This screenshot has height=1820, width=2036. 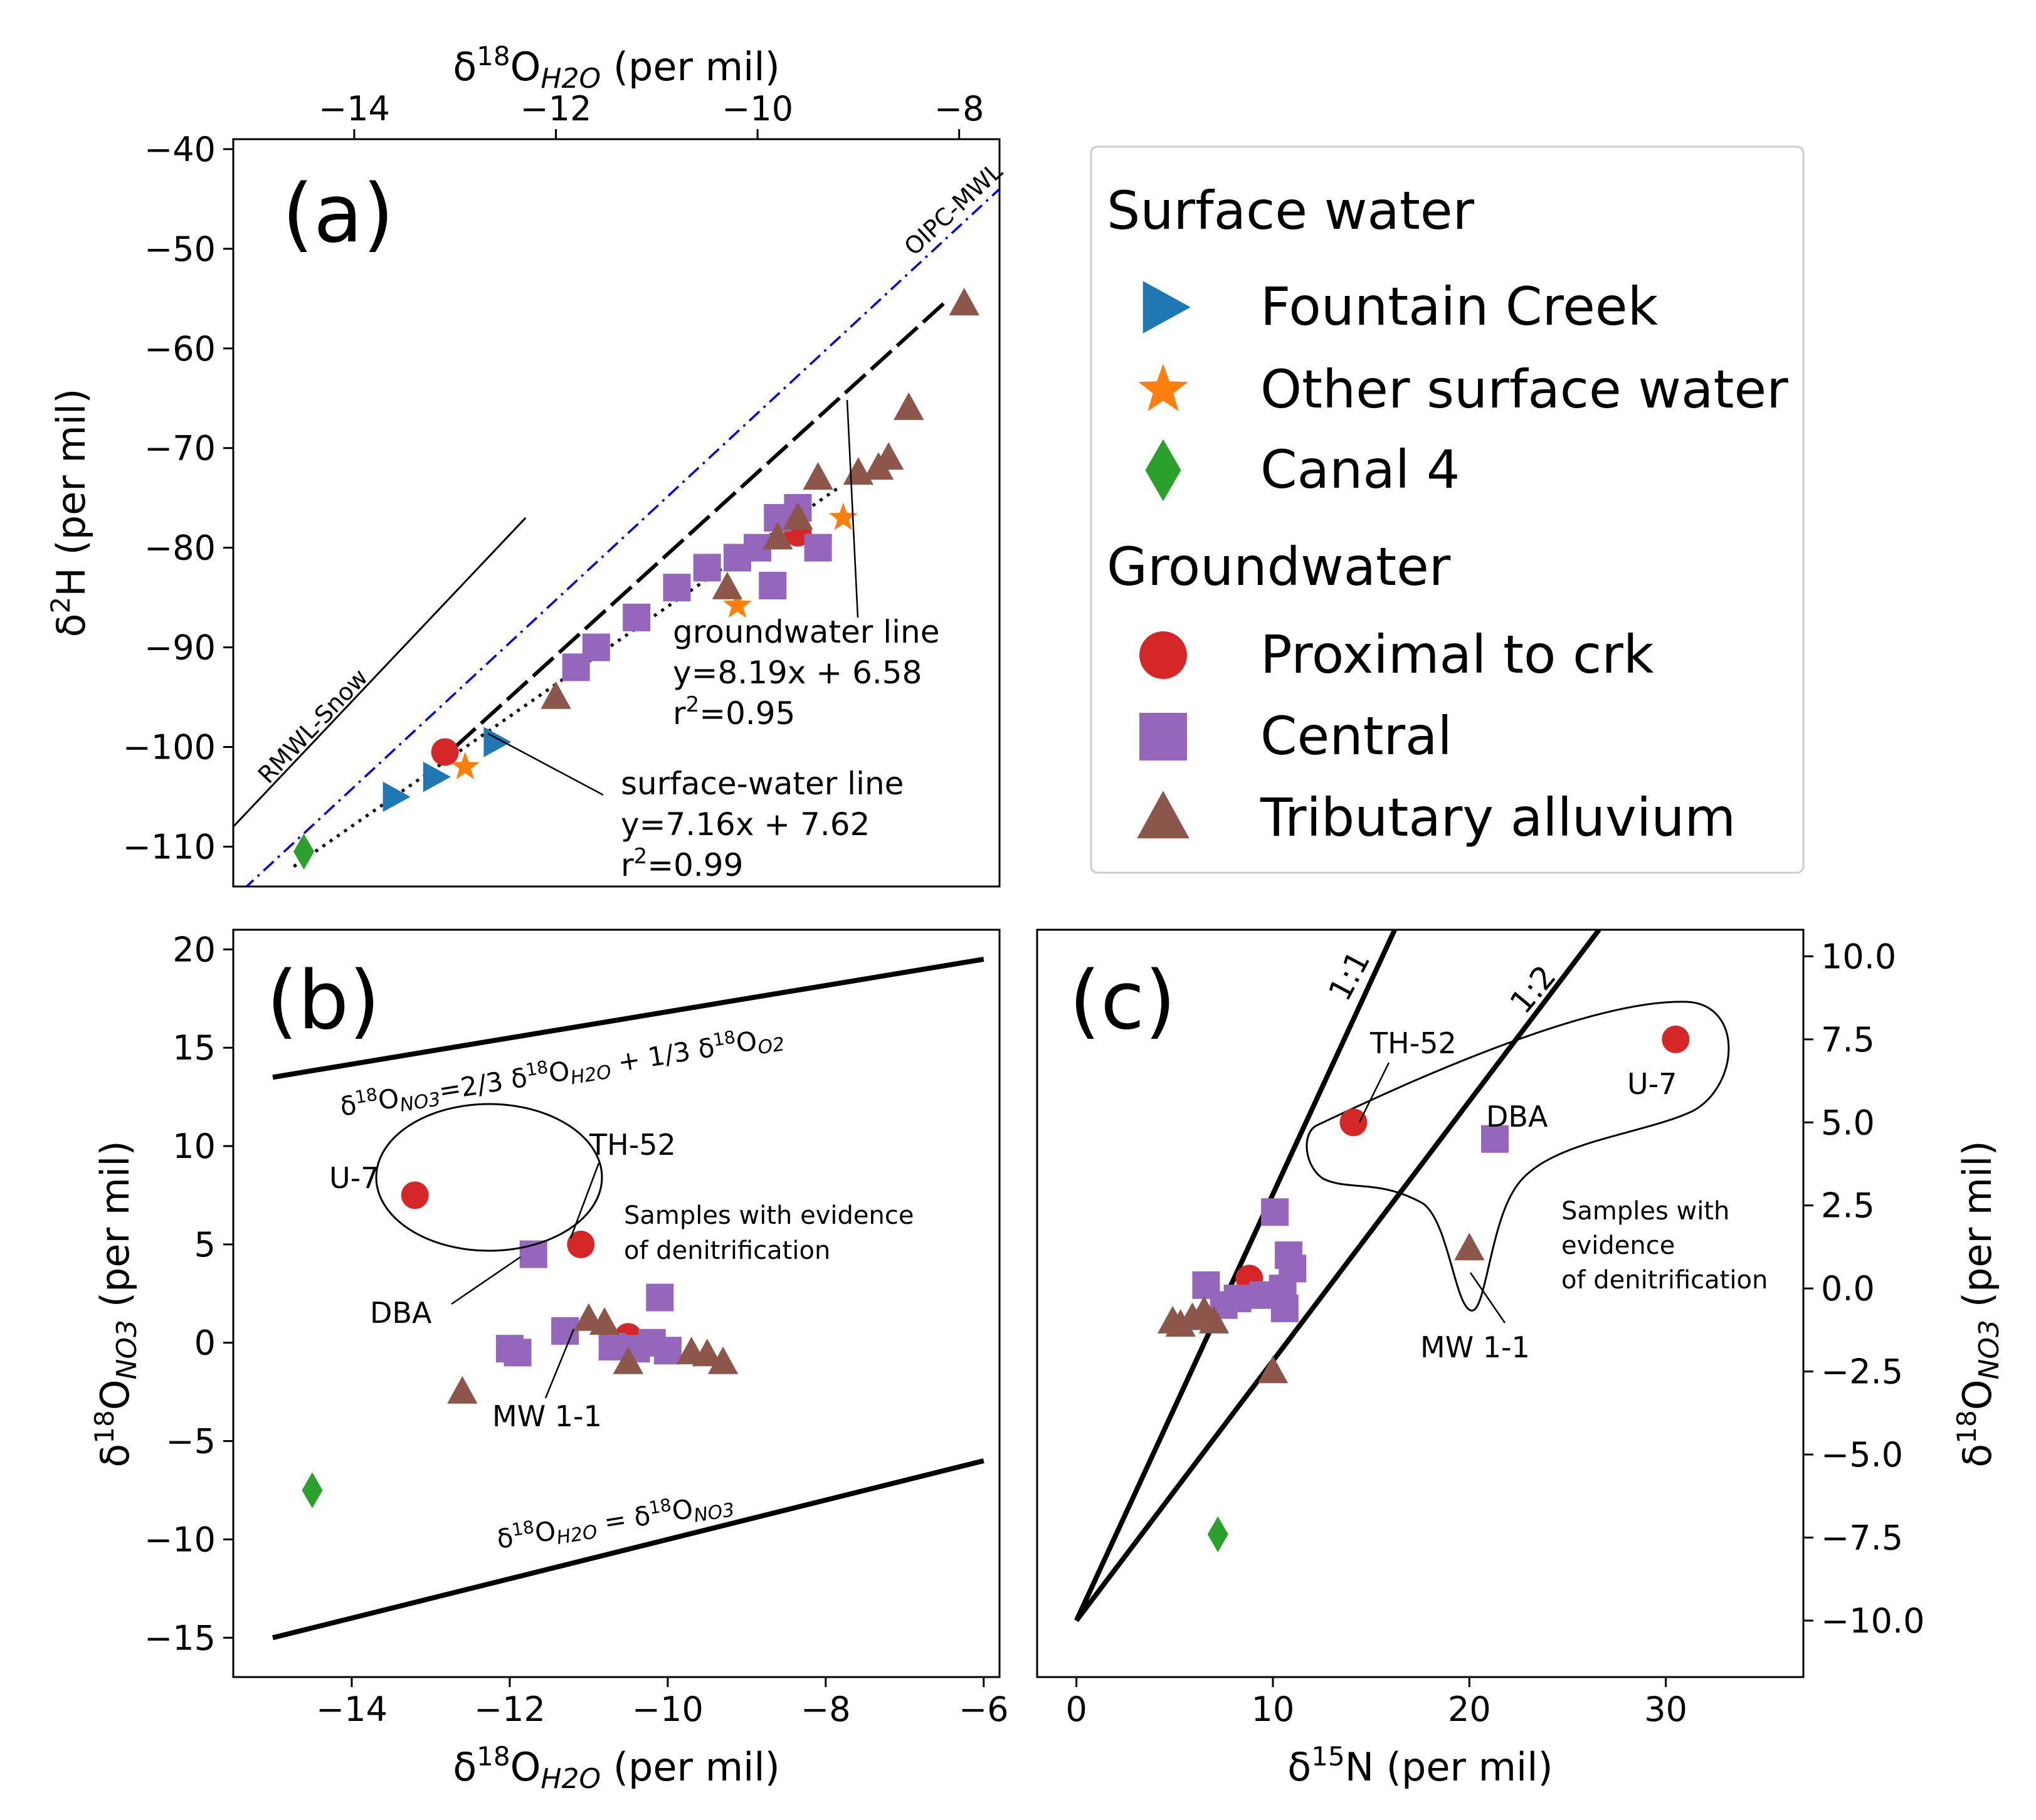 I want to click on panel-b-label: (b), so click(x=323, y=1001).